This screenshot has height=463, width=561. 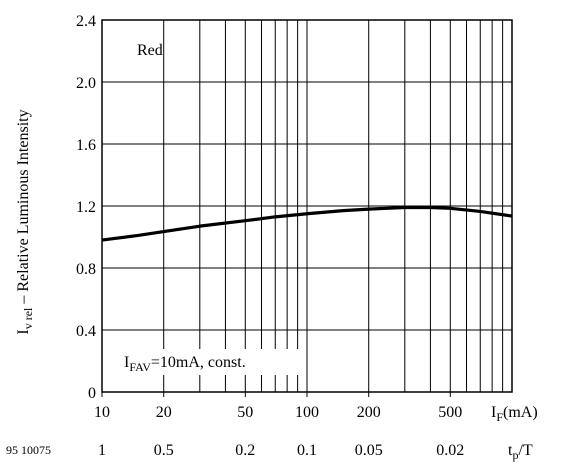 I want to click on y-axis-label-main: I, so click(x=23, y=331).